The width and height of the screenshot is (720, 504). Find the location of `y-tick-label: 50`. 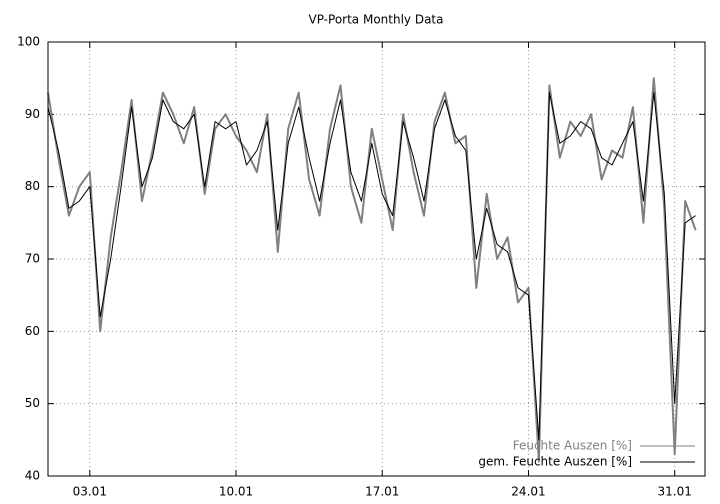

y-tick-label: 50 is located at coordinates (32, 403).